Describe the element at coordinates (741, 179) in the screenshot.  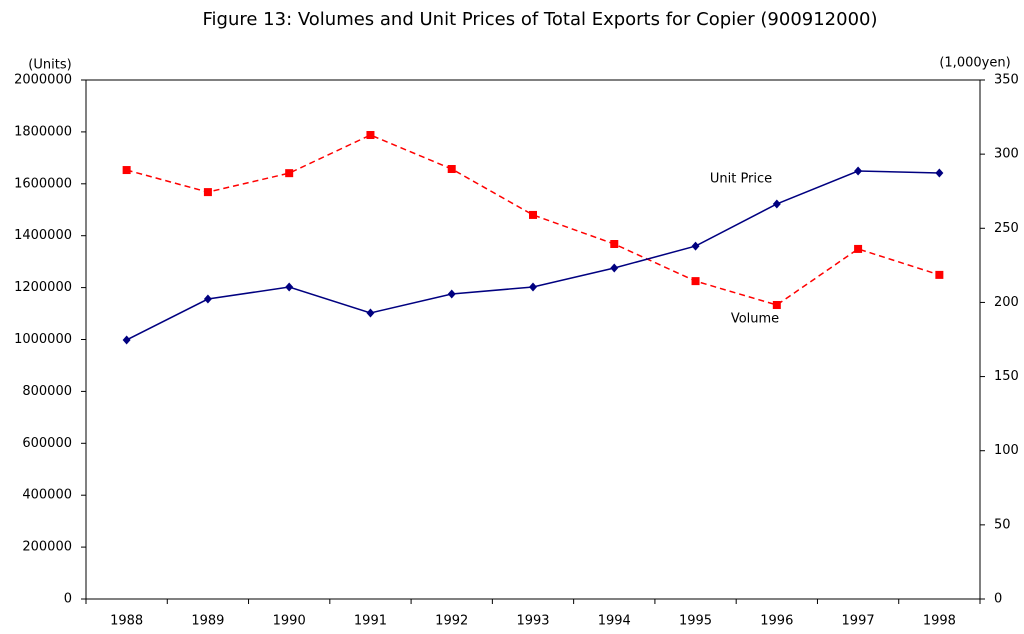
I see `annotation: Unit Price` at that location.